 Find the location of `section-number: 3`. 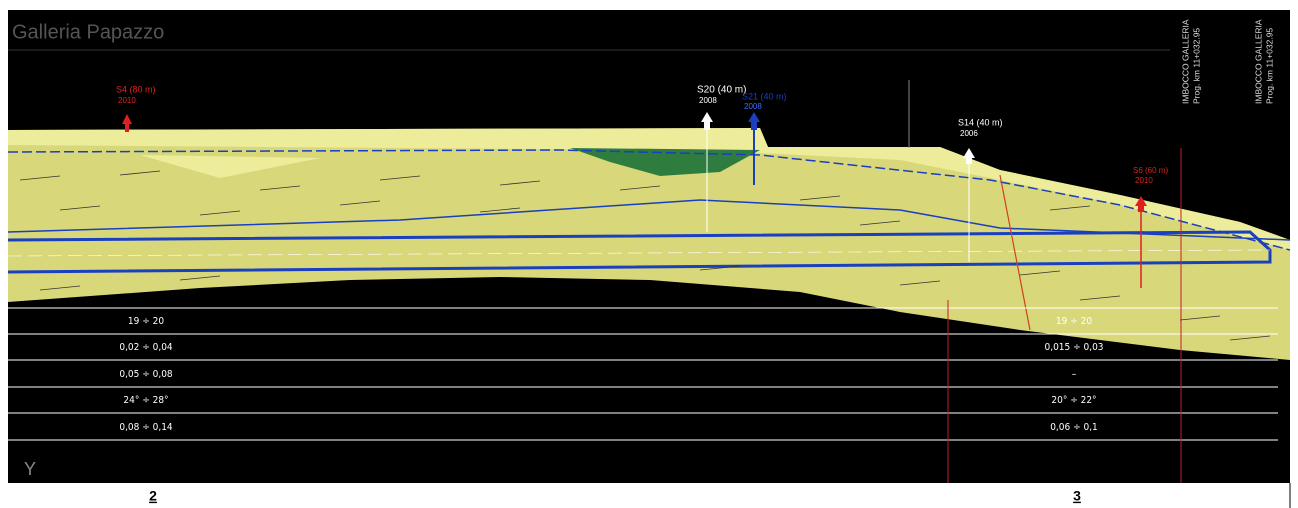

section-number: 3 is located at coordinates (1077, 496).